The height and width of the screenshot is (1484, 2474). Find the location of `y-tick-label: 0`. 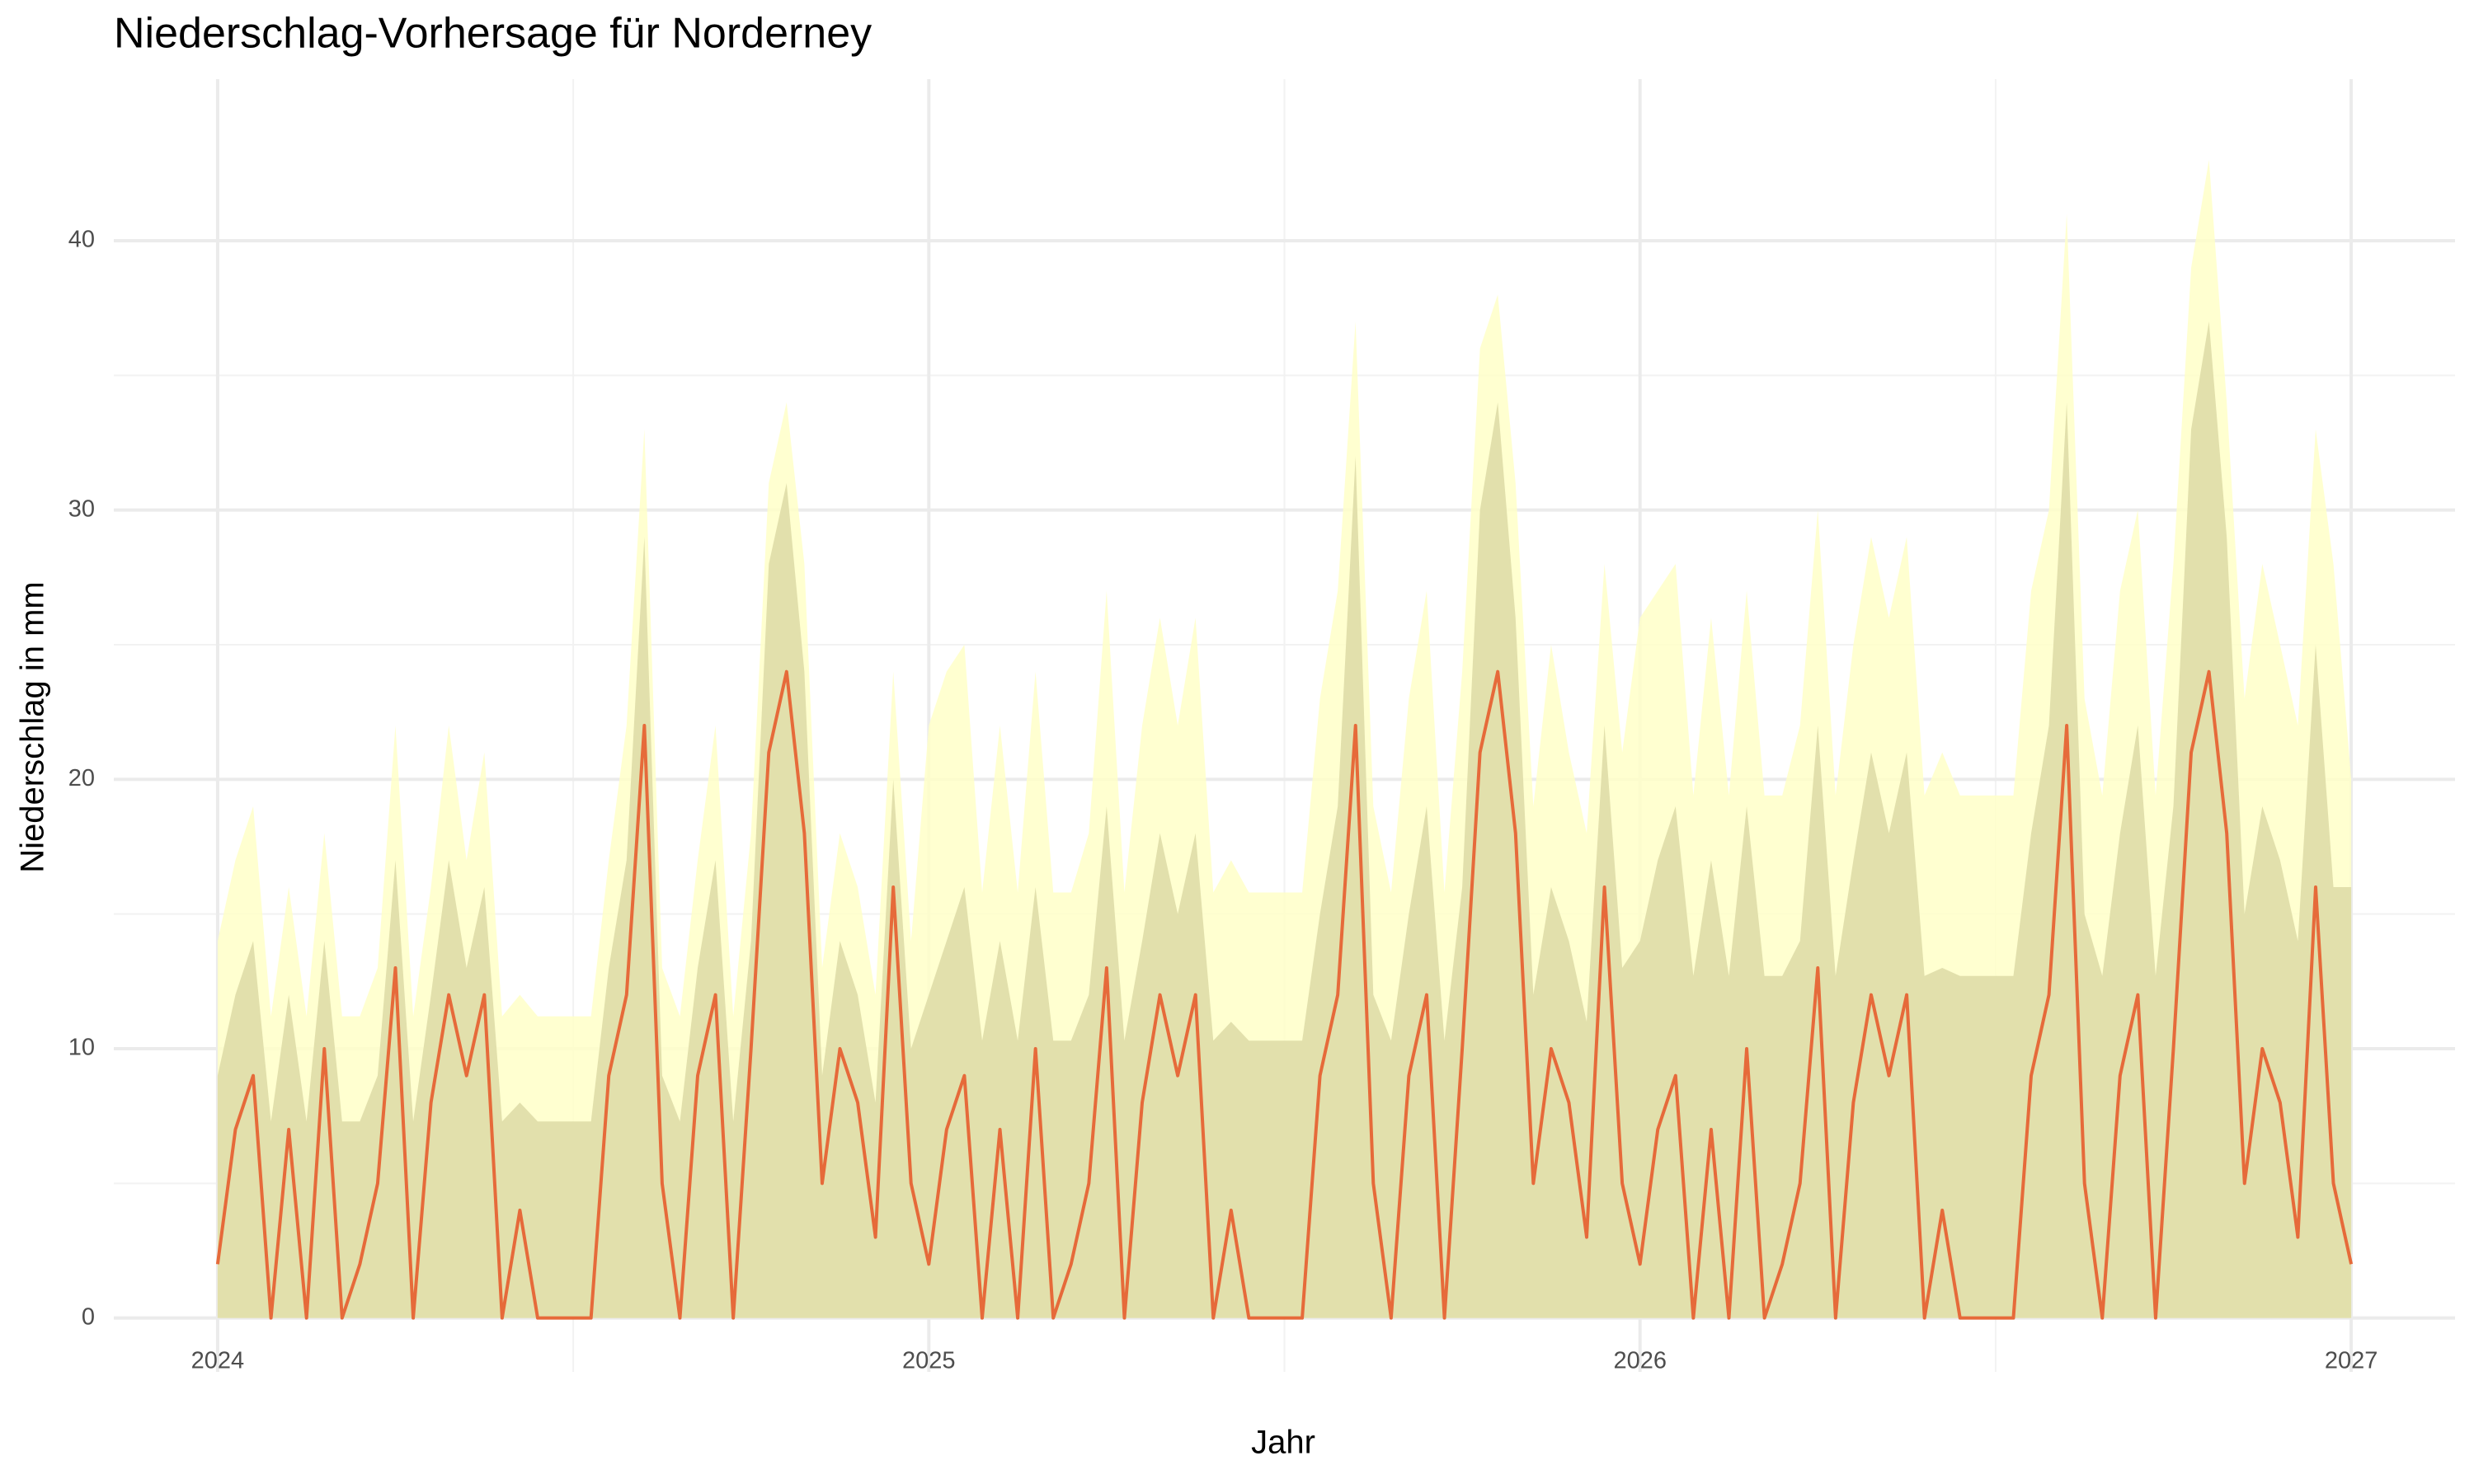

y-tick-label: 0 is located at coordinates (88, 1316).